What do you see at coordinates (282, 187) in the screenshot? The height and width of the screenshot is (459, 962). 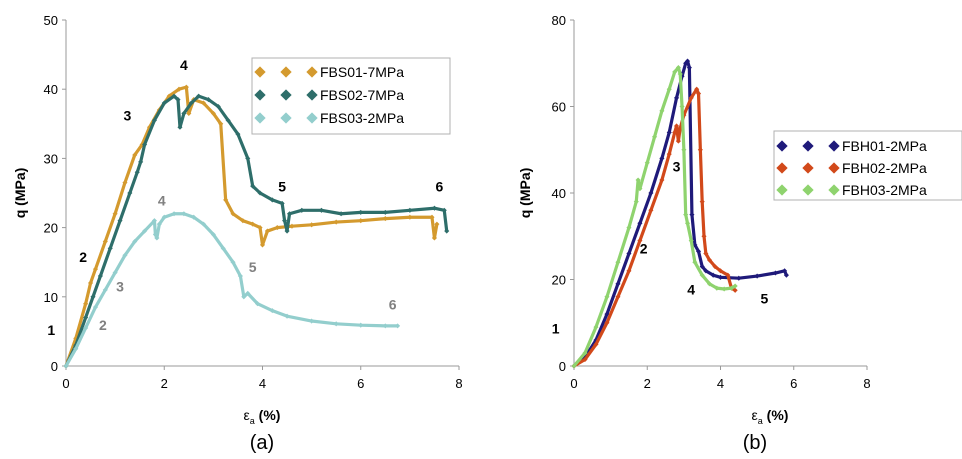 I see `chart-a-stage-label: 5` at bounding box center [282, 187].